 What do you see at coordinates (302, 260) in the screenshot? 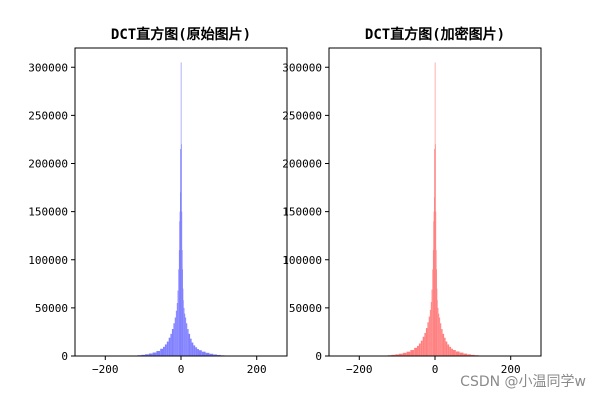
I see `y-tick-label: 100000` at bounding box center [302, 260].